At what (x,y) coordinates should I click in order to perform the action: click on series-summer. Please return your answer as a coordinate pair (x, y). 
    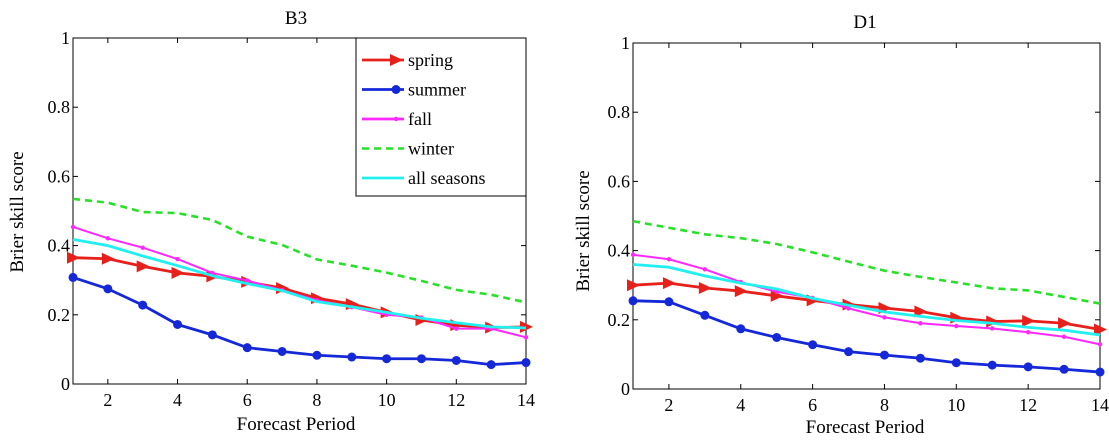
    Looking at the image, I should click on (299, 321).